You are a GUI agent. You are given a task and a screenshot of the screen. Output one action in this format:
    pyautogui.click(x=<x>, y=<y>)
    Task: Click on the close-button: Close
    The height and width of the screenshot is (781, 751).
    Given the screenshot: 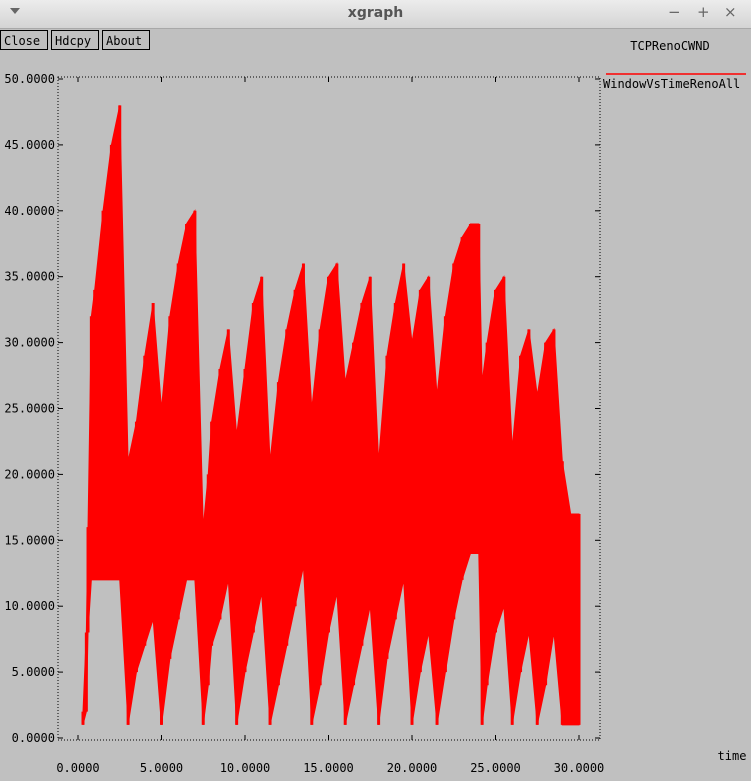 What is the action you would take?
    pyautogui.click(x=24, y=40)
    